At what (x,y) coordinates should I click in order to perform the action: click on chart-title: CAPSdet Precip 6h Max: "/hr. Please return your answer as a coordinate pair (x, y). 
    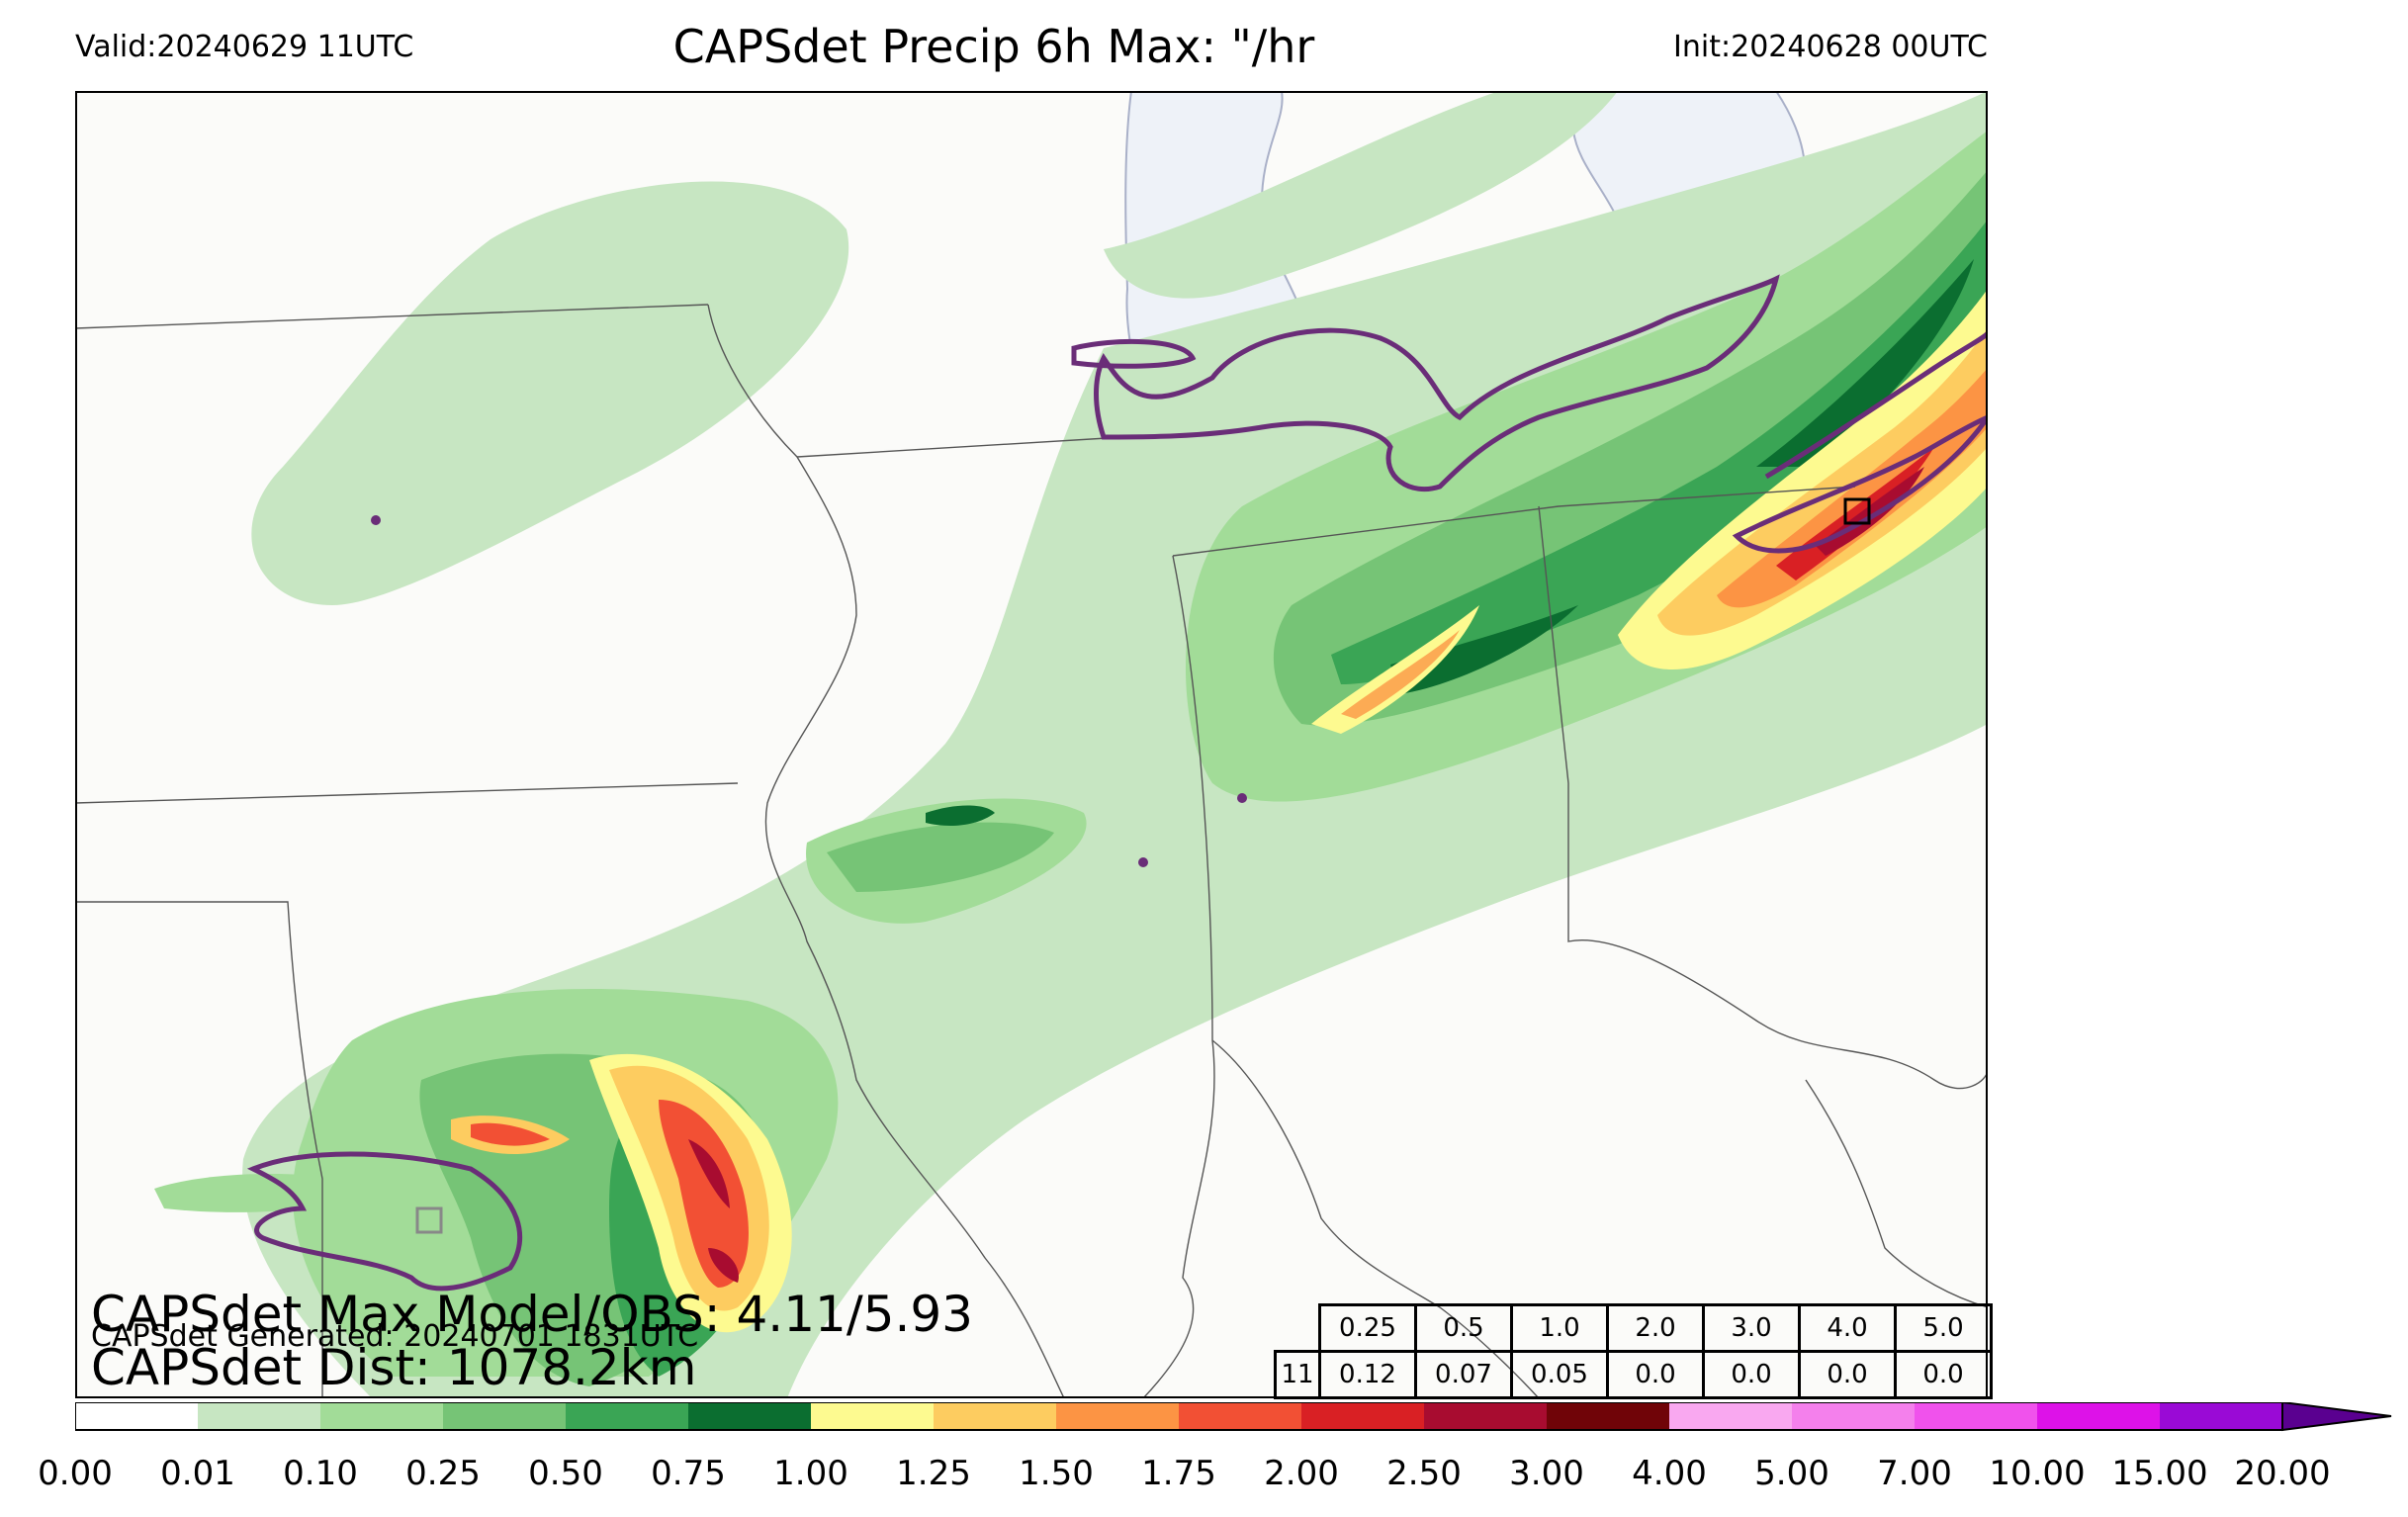
    Looking at the image, I should click on (993, 46).